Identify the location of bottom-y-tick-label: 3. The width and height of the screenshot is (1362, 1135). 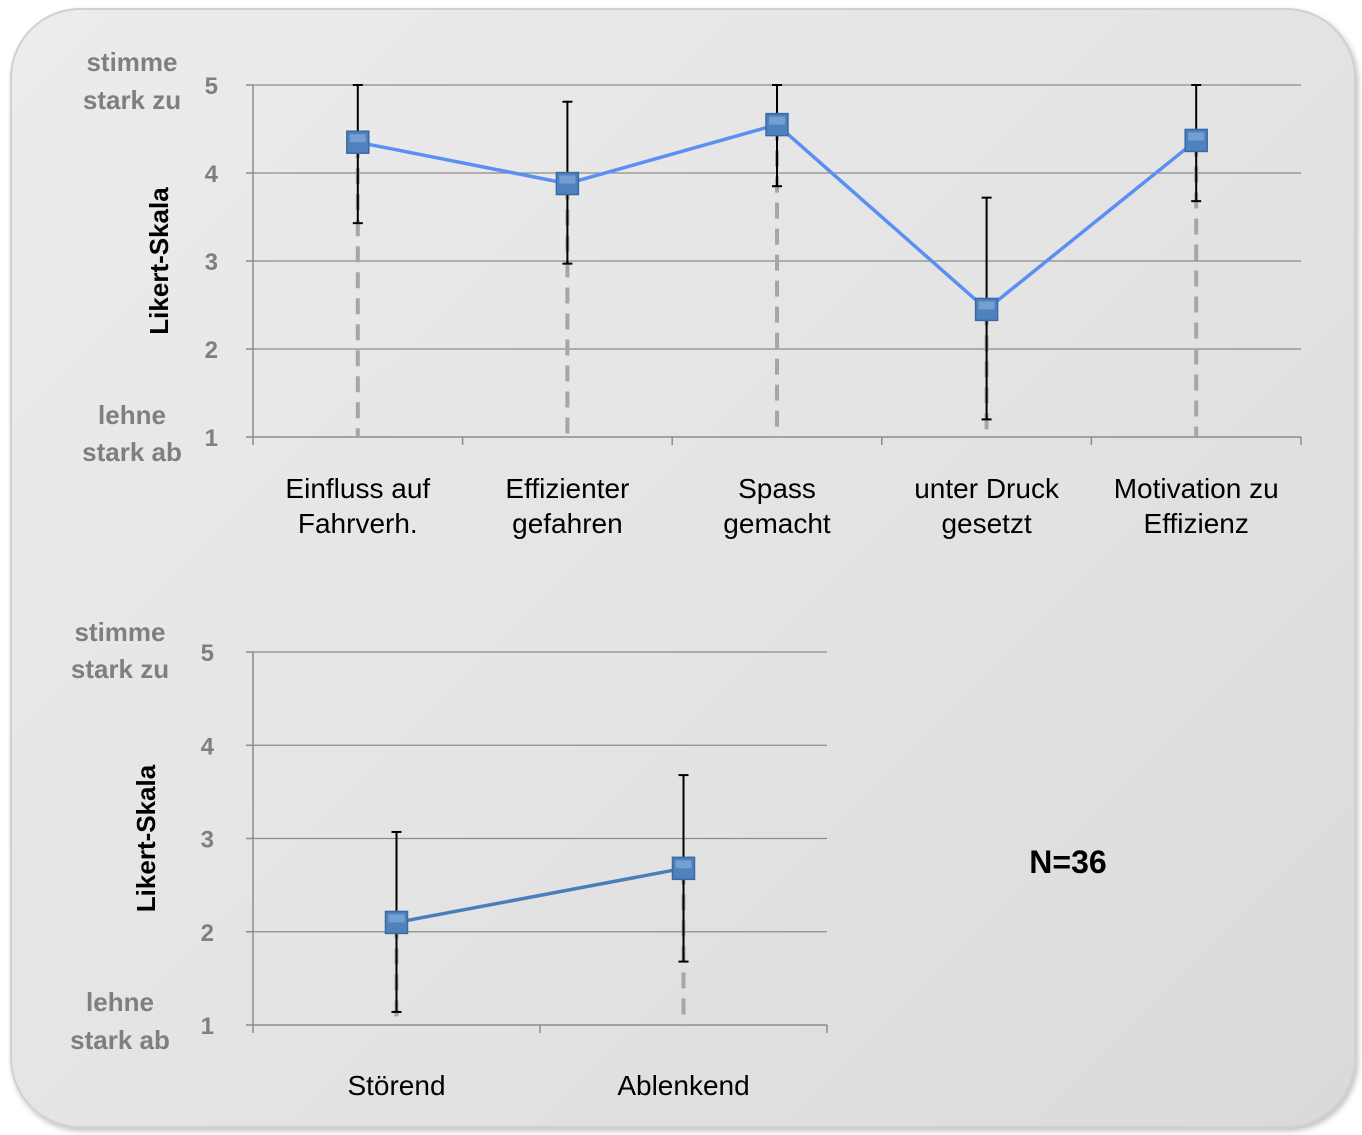
(207, 840).